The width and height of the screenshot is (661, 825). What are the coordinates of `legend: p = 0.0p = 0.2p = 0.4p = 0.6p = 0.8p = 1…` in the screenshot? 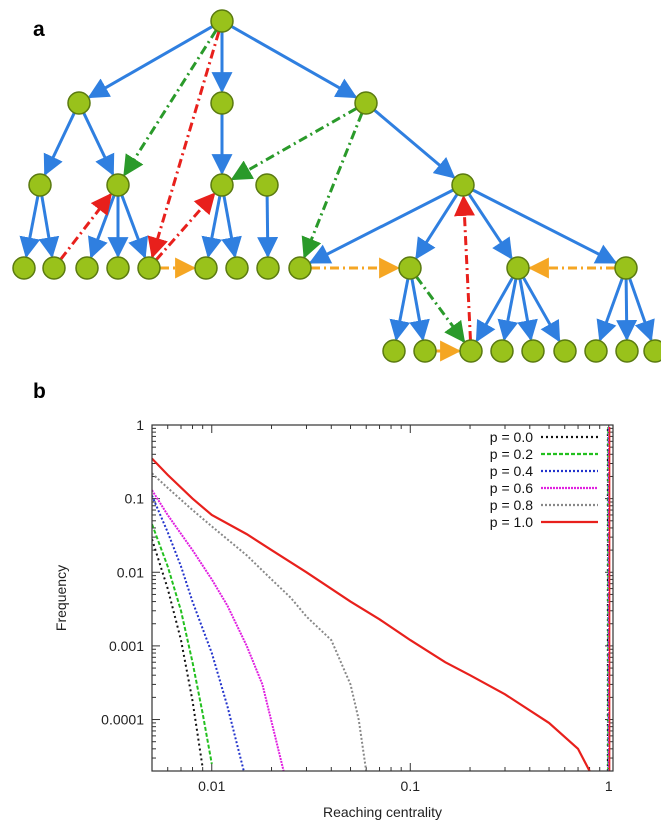 It's located at (544, 479).